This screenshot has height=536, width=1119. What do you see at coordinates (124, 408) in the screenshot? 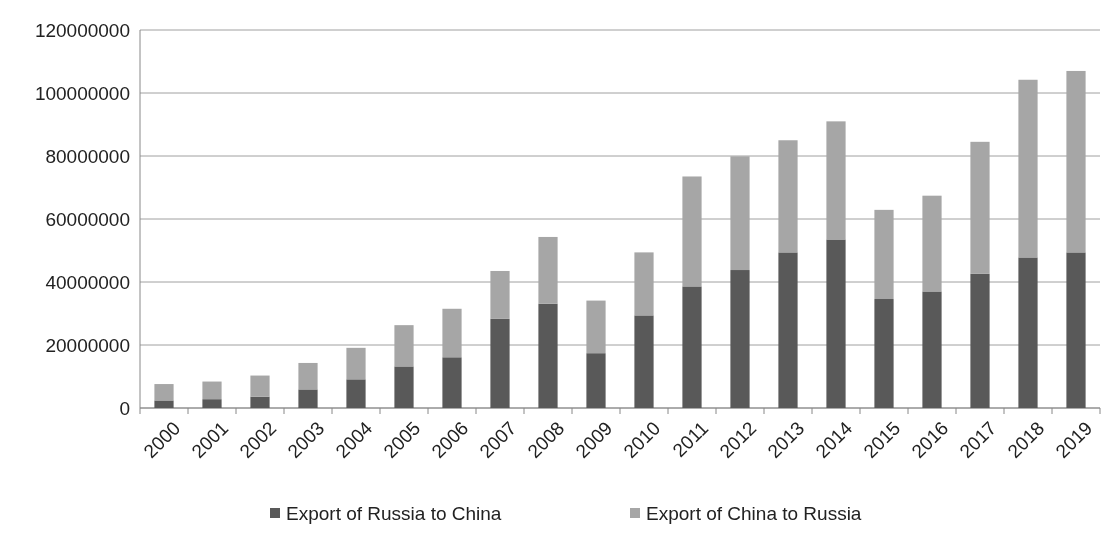
I see `y-tick-label: 0` at bounding box center [124, 408].